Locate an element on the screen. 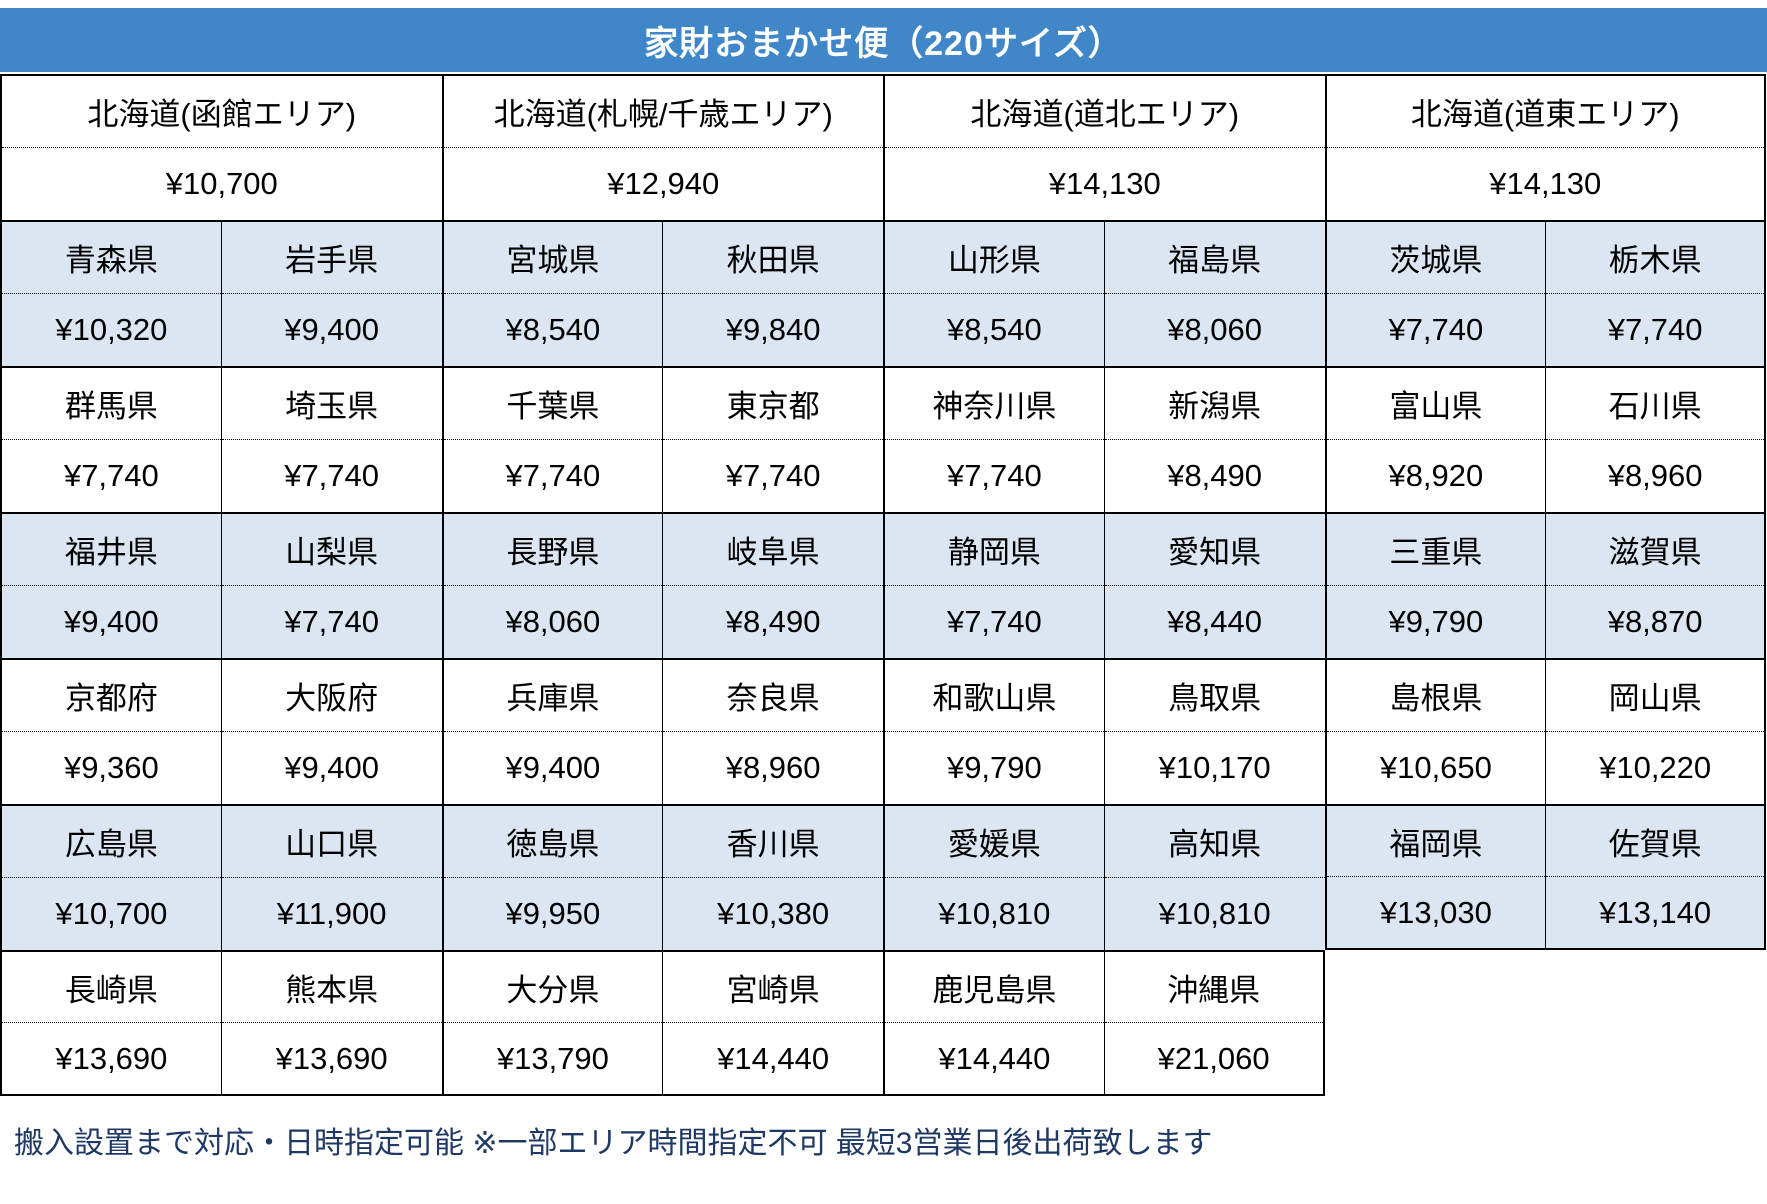 The image size is (1767, 1204). prefecture-cell: 山梨県 ¥7,740 is located at coordinates (331, 585).